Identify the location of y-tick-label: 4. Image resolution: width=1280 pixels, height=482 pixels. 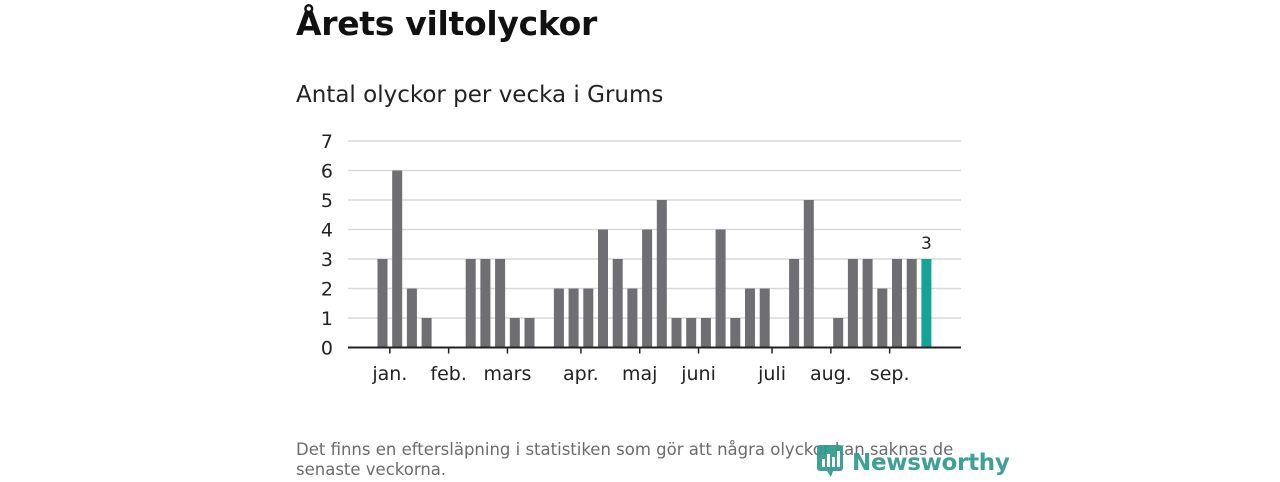
(327, 231).